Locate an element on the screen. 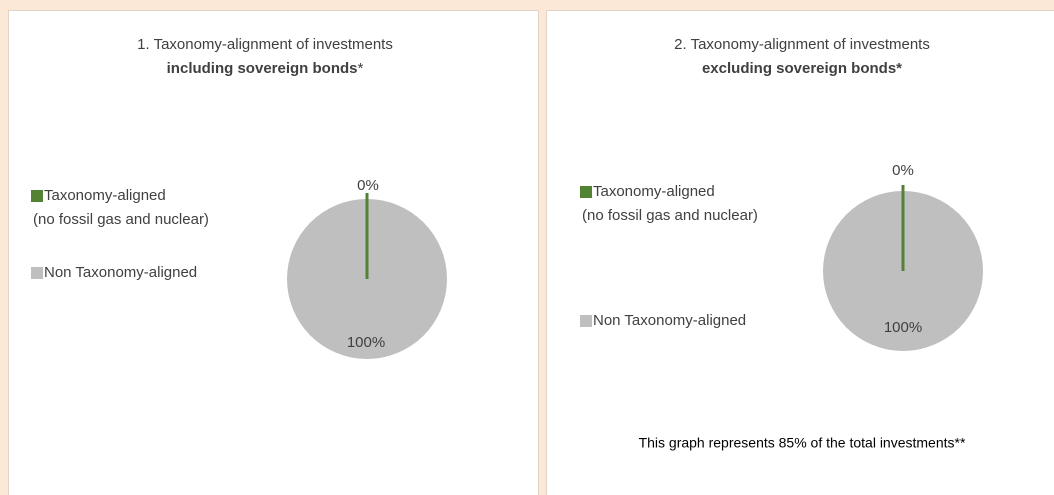  chart-title: 1. Taxonomy-alignment of investments is located at coordinates (265, 44).